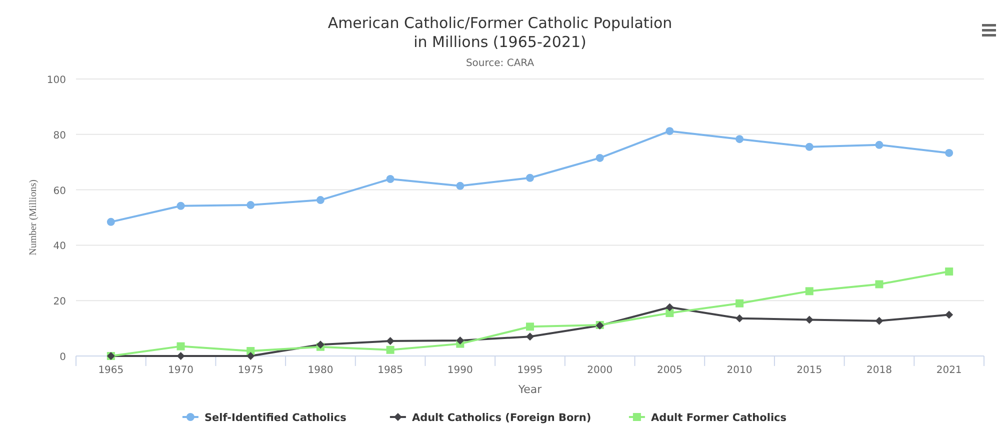  What do you see at coordinates (275, 418) in the screenshot?
I see `legend-label: Self-Identified Catholics` at bounding box center [275, 418].